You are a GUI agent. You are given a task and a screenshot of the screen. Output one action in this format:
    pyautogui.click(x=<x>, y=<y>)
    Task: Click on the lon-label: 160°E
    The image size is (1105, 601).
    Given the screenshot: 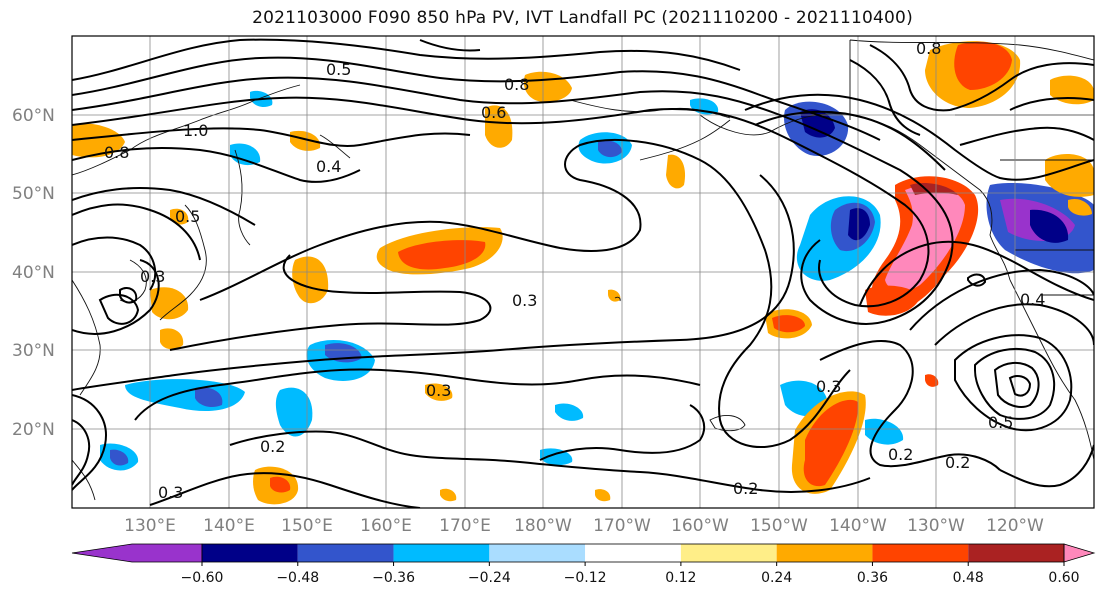 What is the action you would take?
    pyautogui.click(x=386, y=526)
    